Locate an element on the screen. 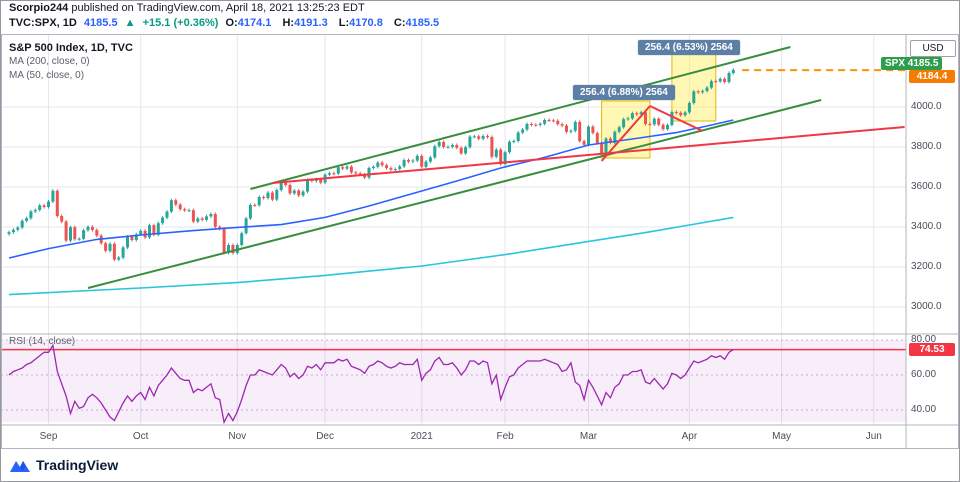  ma200-line is located at coordinates (371, 256).